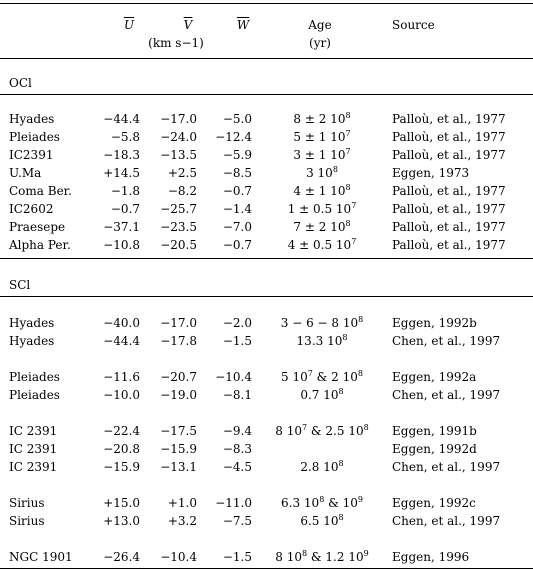  I want to click on velocity-w: −8.3, so click(237, 449).